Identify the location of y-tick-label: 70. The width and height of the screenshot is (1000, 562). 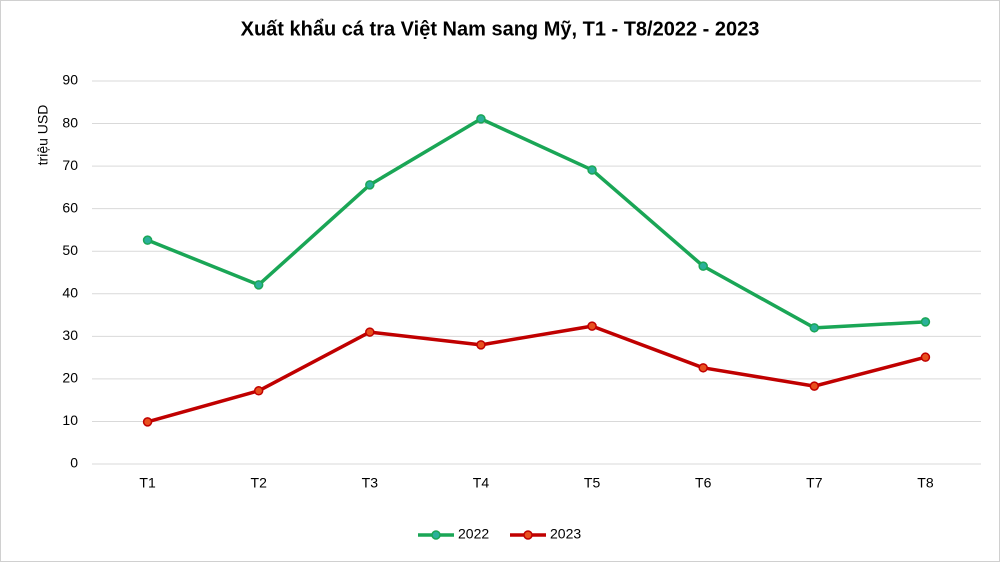
(70, 165).